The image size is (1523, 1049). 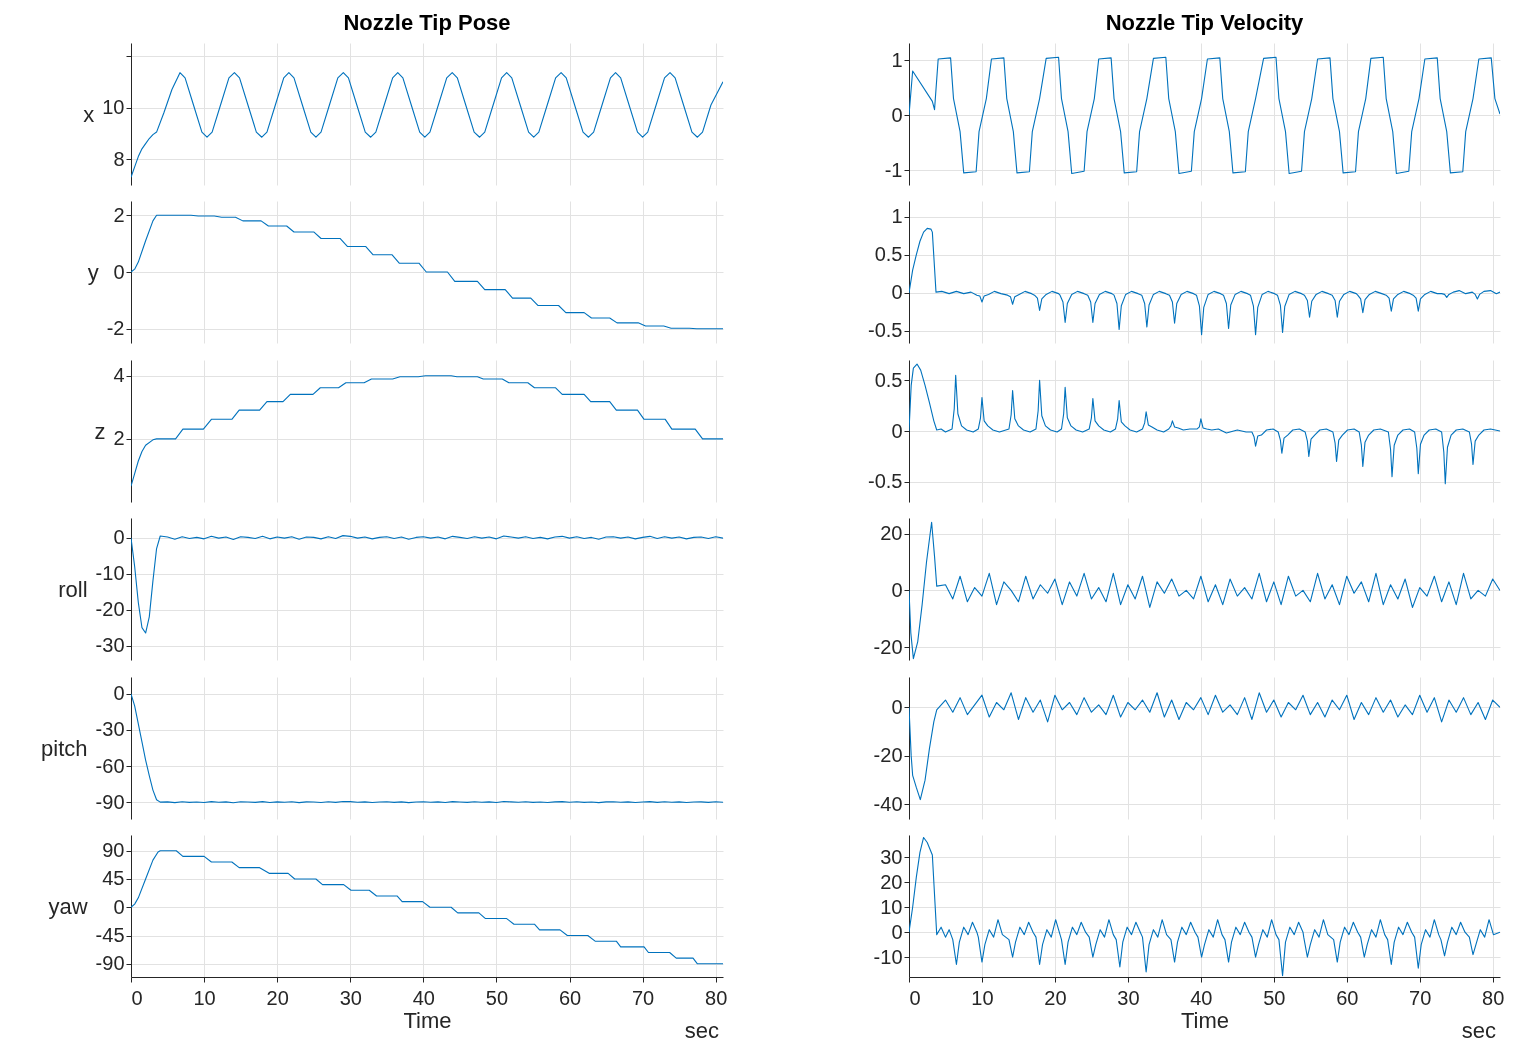 I want to click on y-tick-label: 90, so click(x=113, y=850).